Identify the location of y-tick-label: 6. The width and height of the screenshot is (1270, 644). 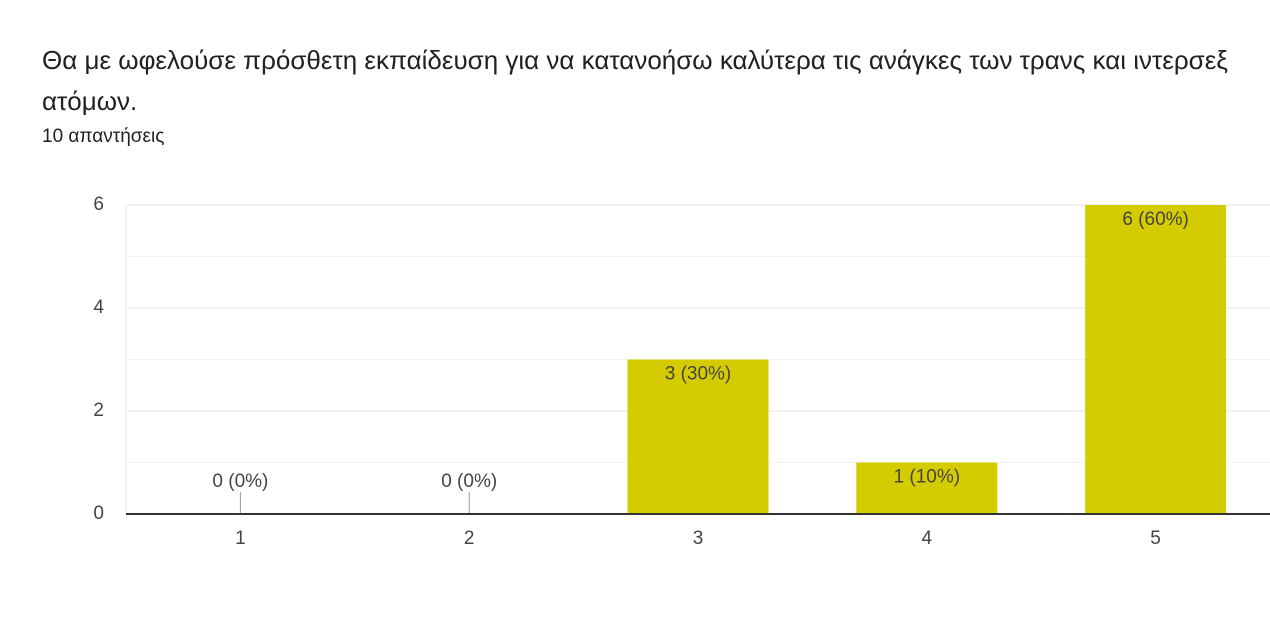
(98, 204).